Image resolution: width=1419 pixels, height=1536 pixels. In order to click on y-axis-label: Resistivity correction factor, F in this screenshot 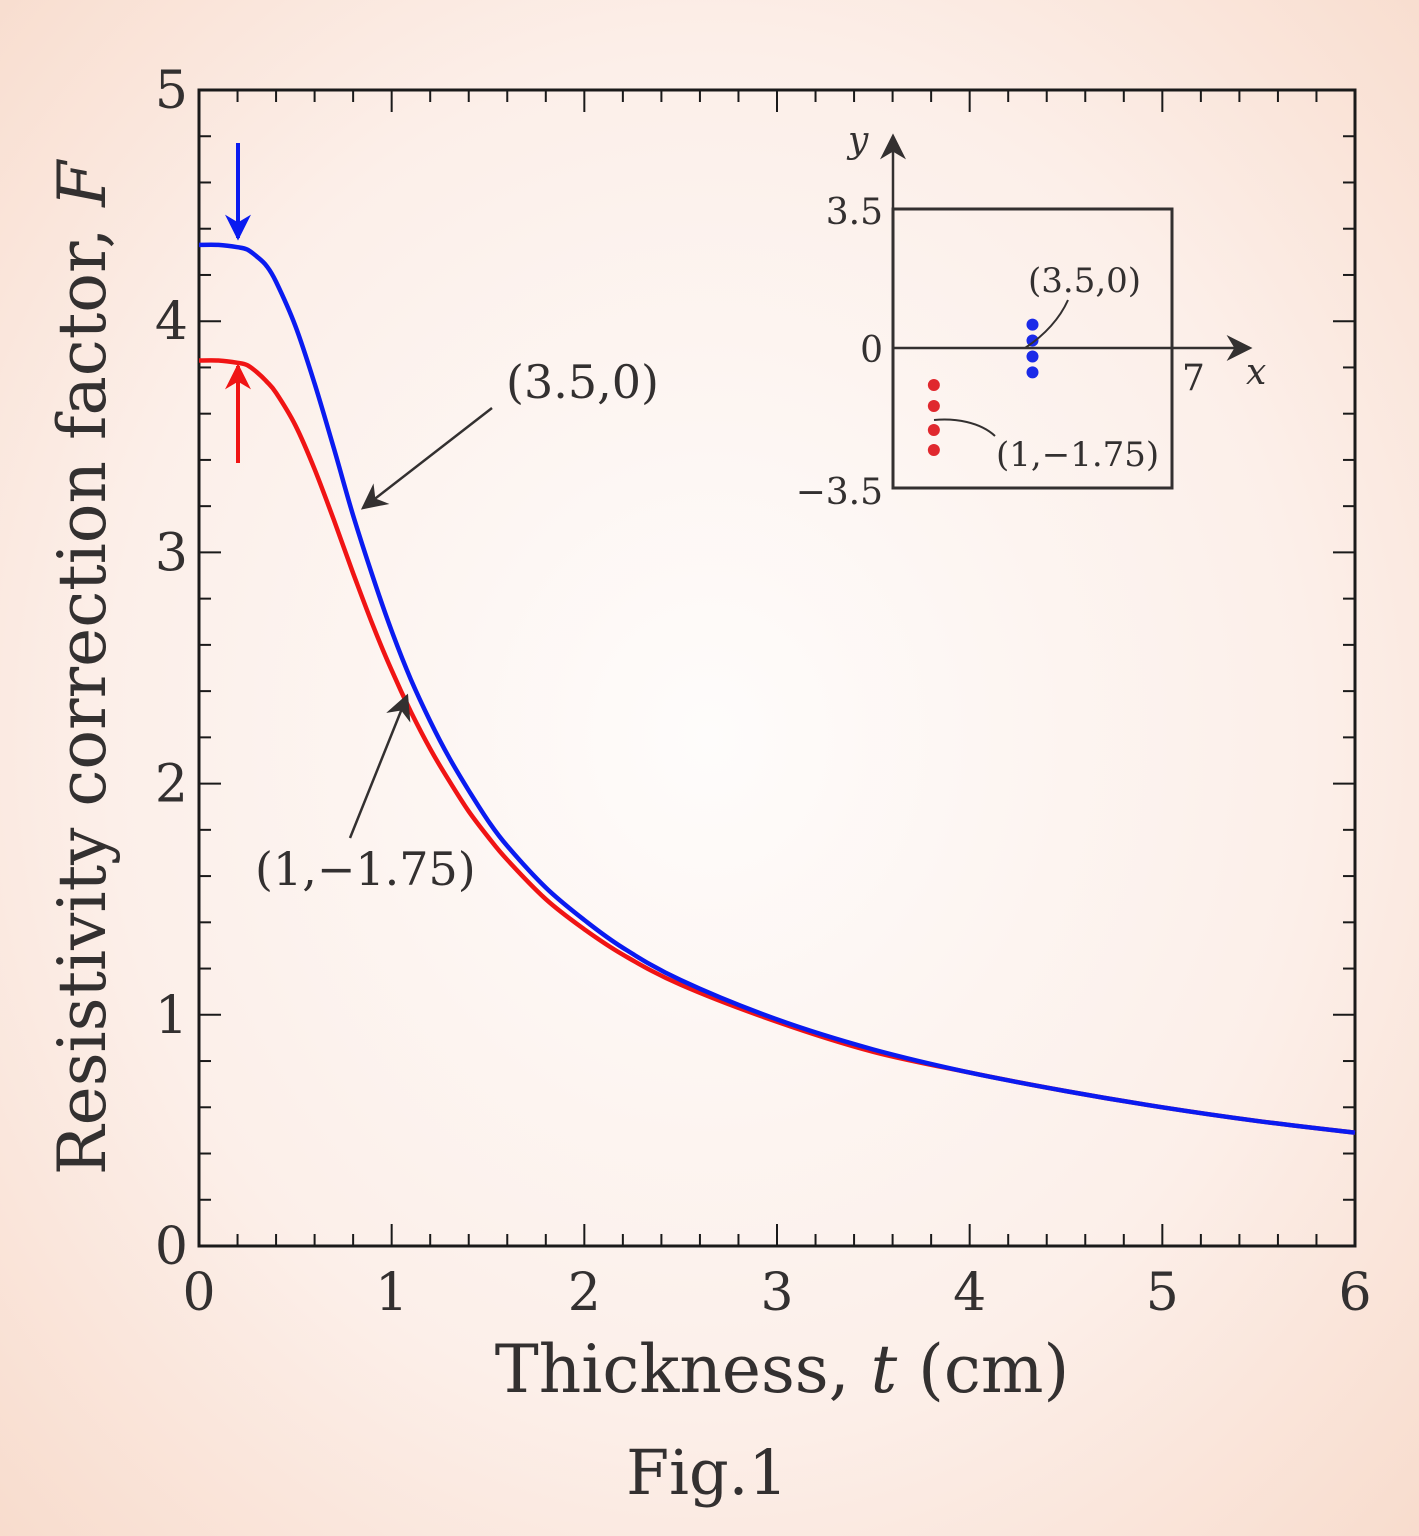, I will do `click(82, 667)`.